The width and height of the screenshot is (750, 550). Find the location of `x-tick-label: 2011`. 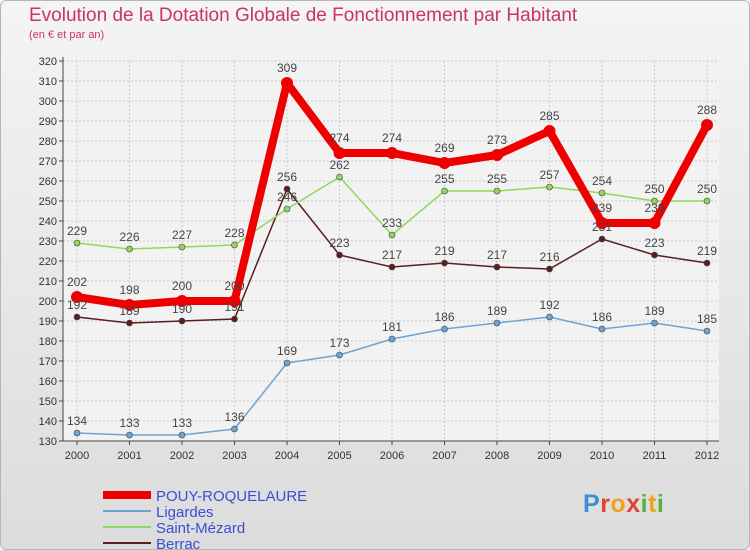

x-tick-label: 2011 is located at coordinates (655, 456).